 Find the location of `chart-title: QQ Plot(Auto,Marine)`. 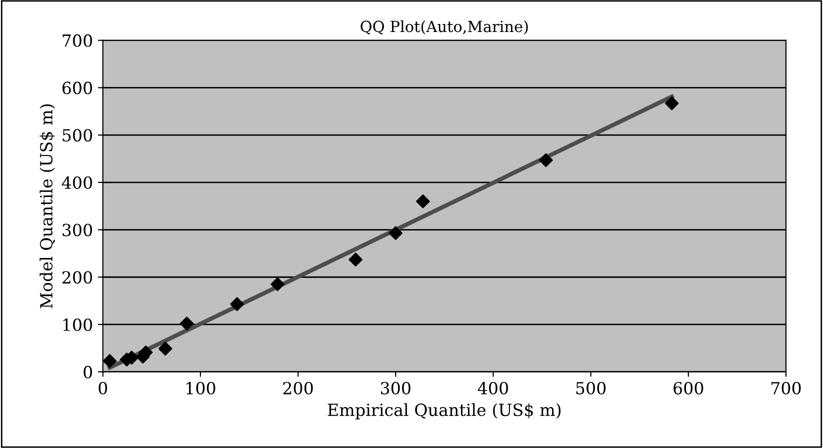

chart-title: QQ Plot(Auto,Marine) is located at coordinates (444, 27).